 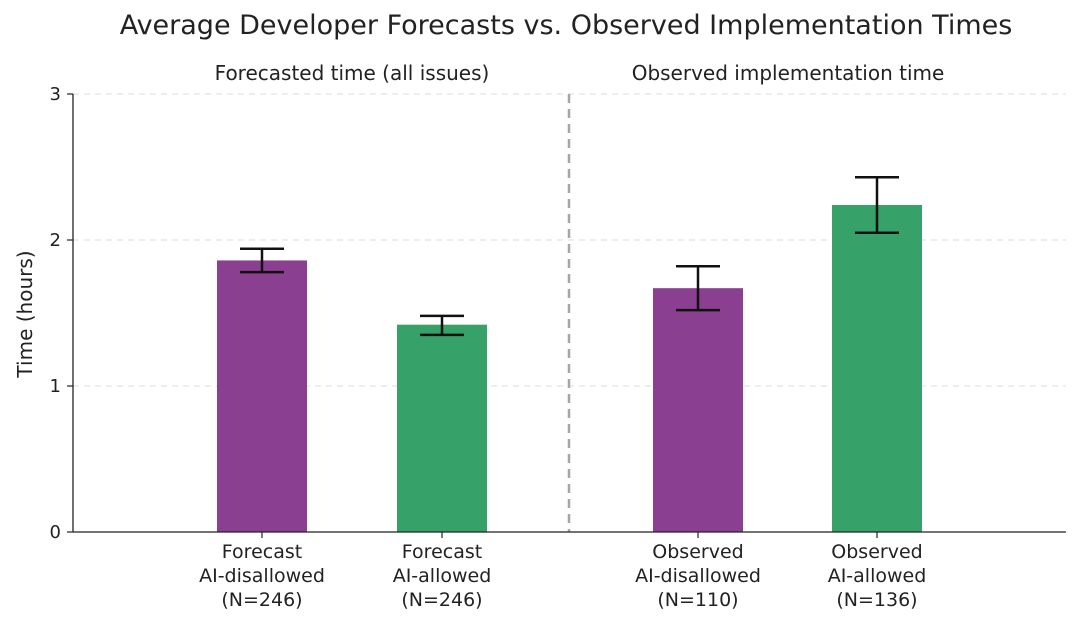 I want to click on x-tick-label-3: Observed AI-allowed (N=136), so click(x=877, y=576).